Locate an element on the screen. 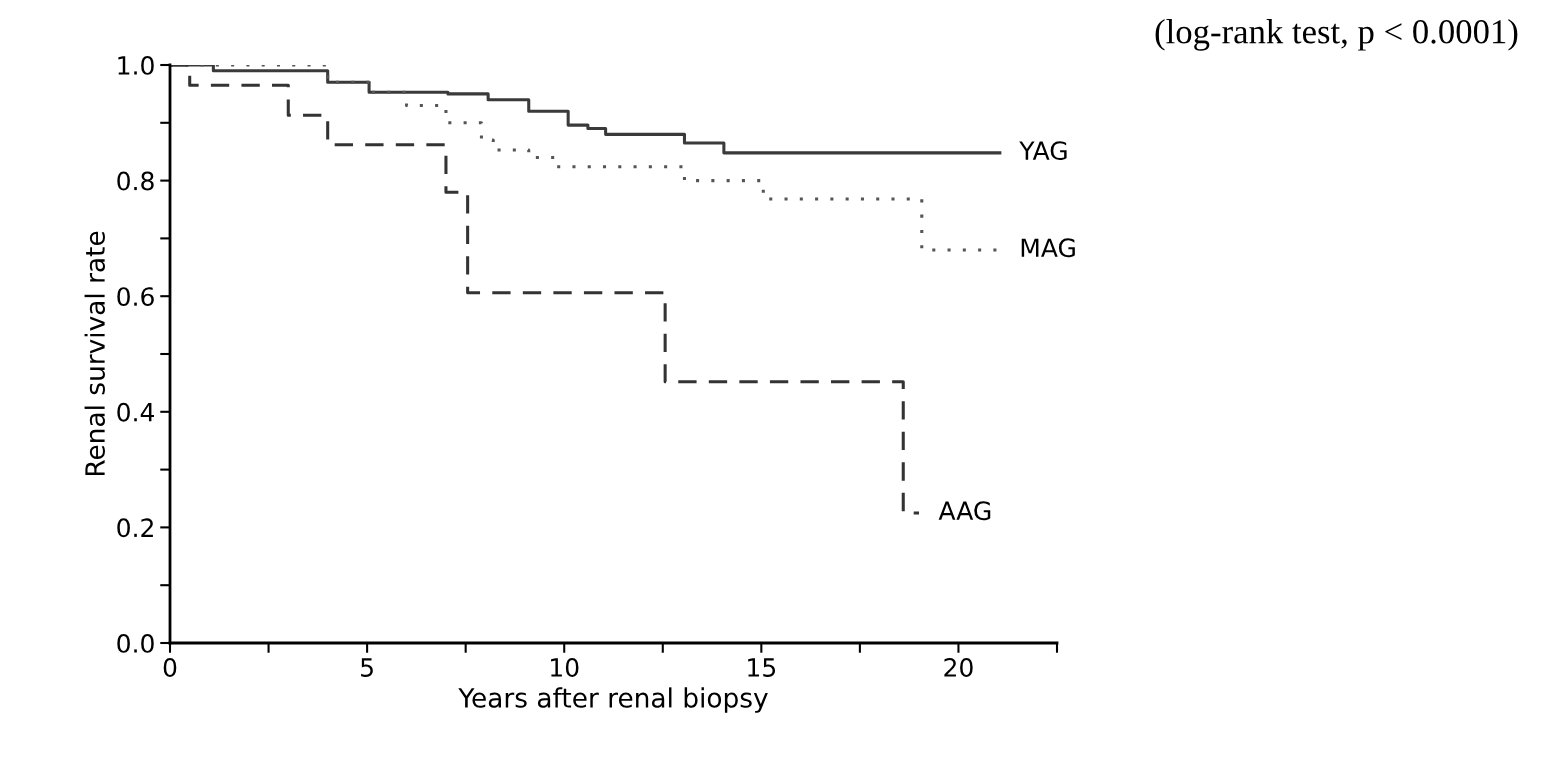 The height and width of the screenshot is (764, 1542). x-tick-label: 10 is located at coordinates (565, 667).